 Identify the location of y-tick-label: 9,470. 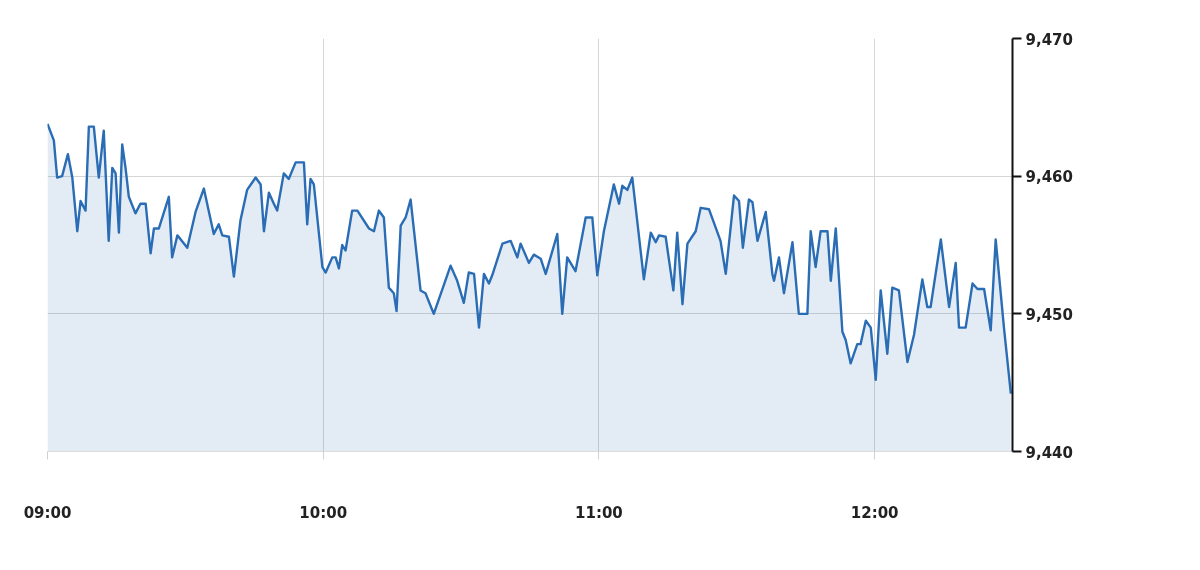
(1049, 39).